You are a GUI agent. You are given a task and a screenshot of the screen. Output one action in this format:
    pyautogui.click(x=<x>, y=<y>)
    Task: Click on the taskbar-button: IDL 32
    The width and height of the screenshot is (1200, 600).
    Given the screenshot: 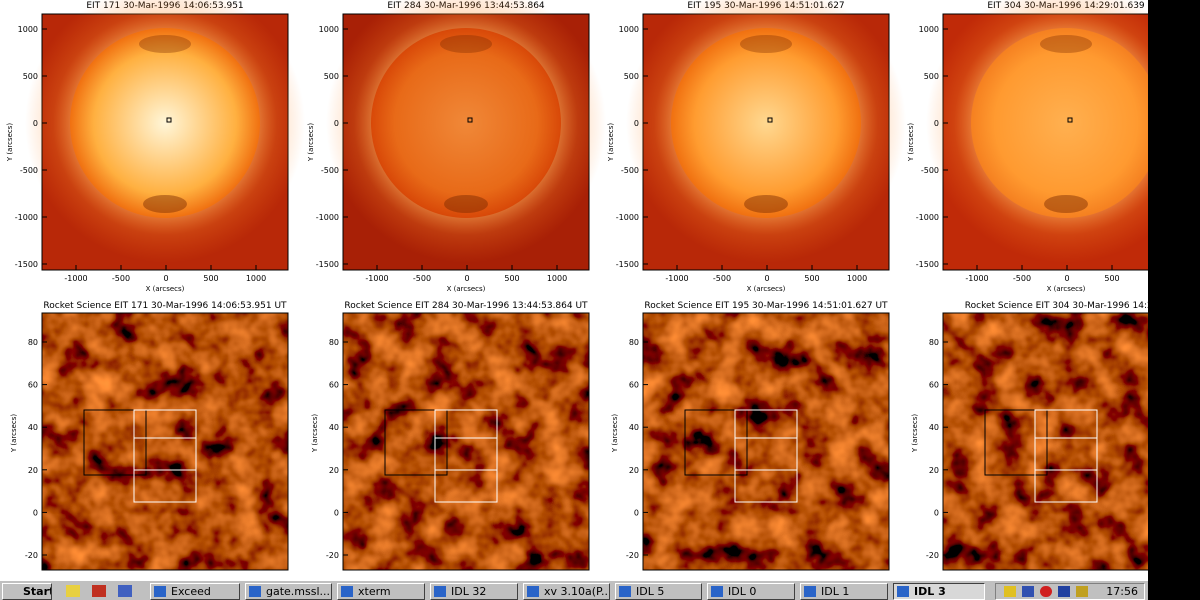 What is the action you would take?
    pyautogui.click(x=474, y=591)
    